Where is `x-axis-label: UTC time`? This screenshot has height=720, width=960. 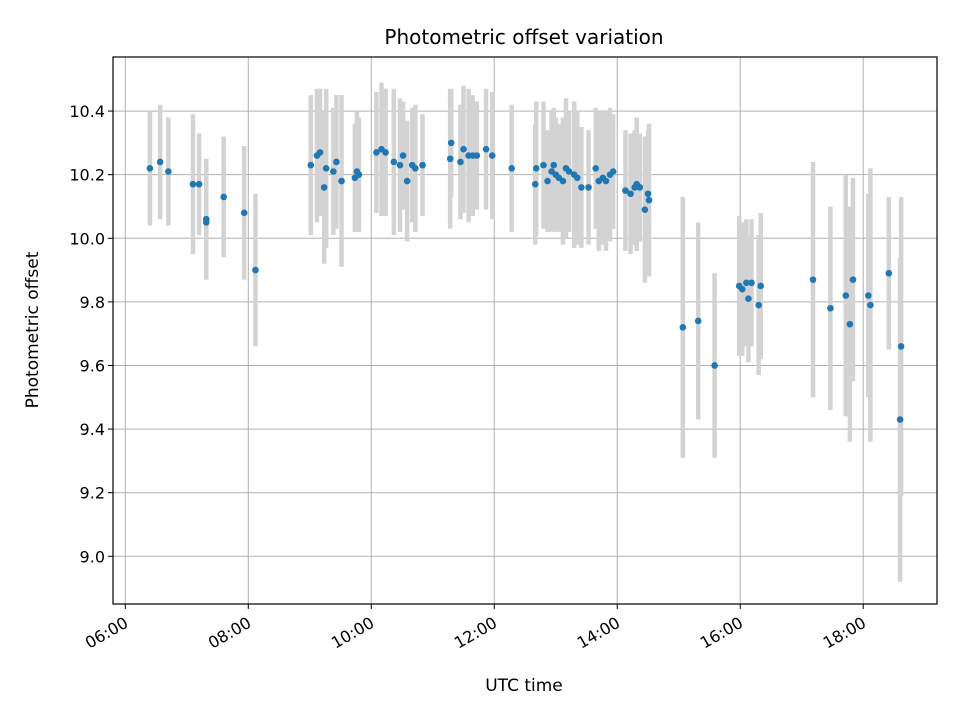
x-axis-label: UTC time is located at coordinates (524, 686).